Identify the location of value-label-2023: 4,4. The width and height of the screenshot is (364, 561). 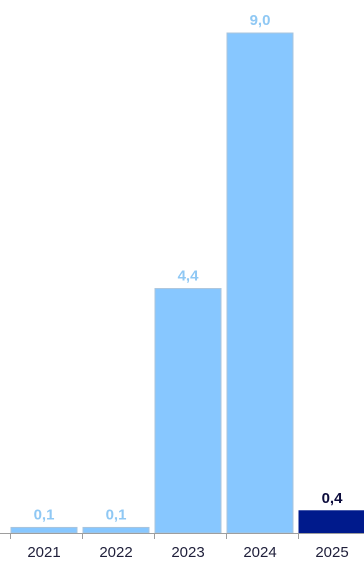
(189, 276).